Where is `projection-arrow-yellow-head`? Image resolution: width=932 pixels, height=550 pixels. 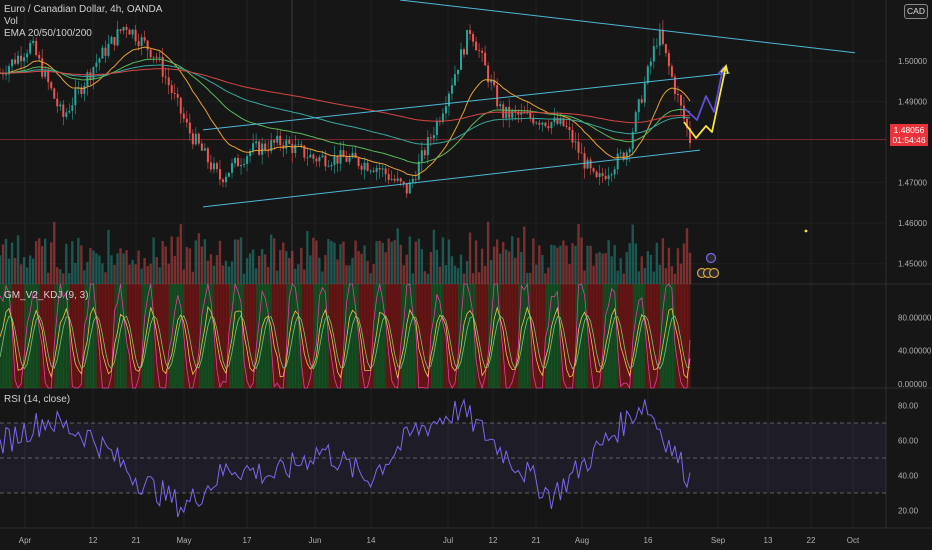 projection-arrow-yellow-head is located at coordinates (724, 68).